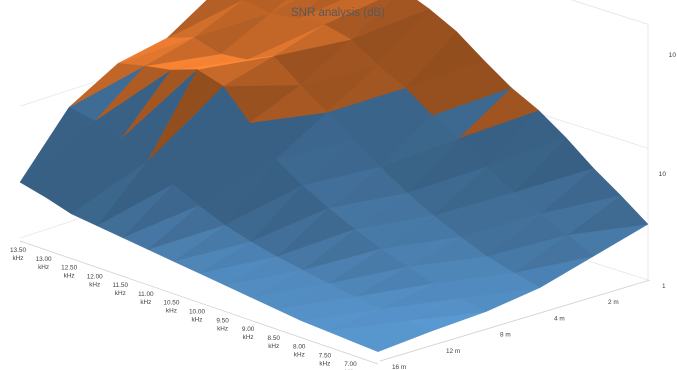 Image resolution: width=677 pixels, height=370 pixels. I want to click on y-tick-label: 12 m, so click(453, 351).